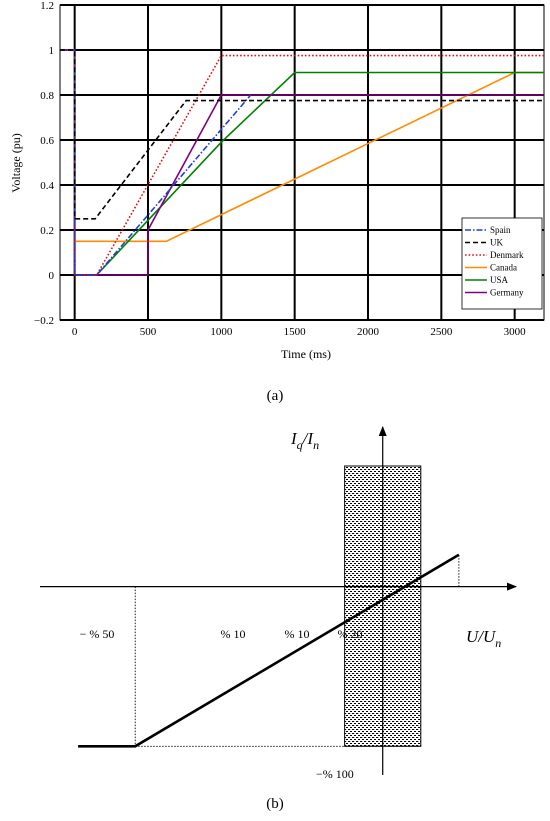 The image size is (550, 821). I want to click on y-tick-label: 0.8, so click(47, 96).